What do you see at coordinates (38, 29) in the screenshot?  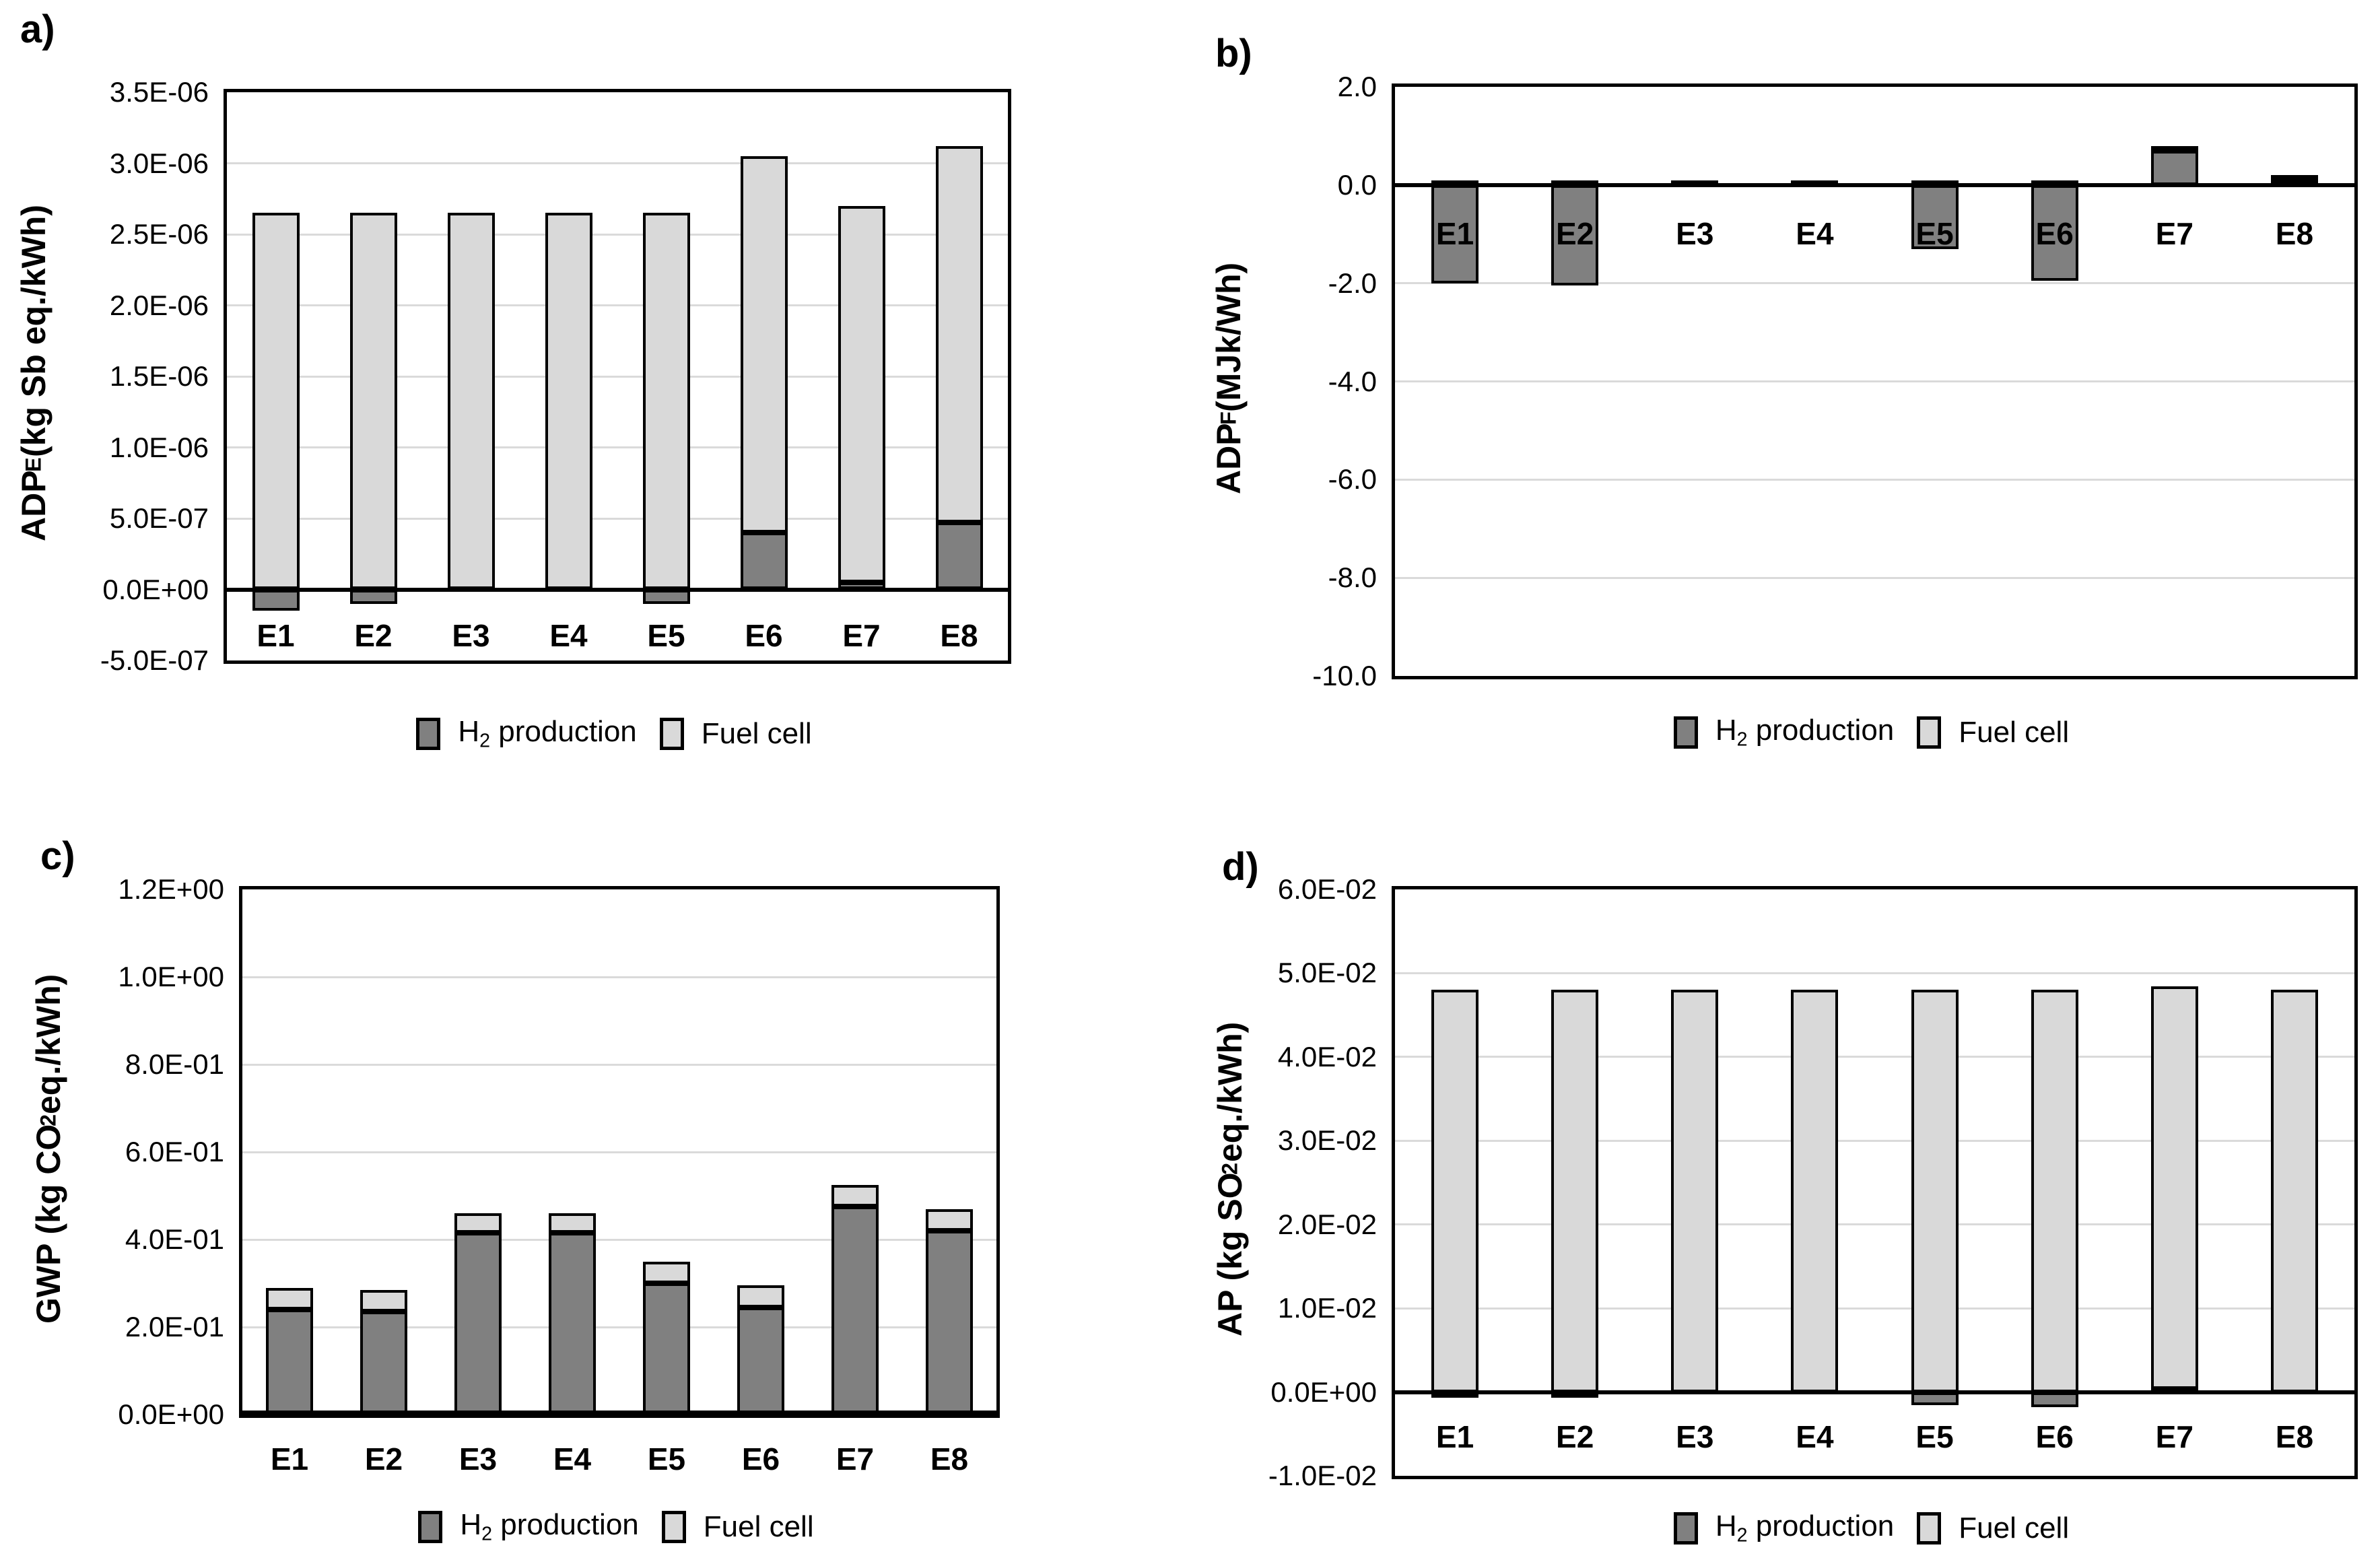 I see `panel-letter-a: a)` at bounding box center [38, 29].